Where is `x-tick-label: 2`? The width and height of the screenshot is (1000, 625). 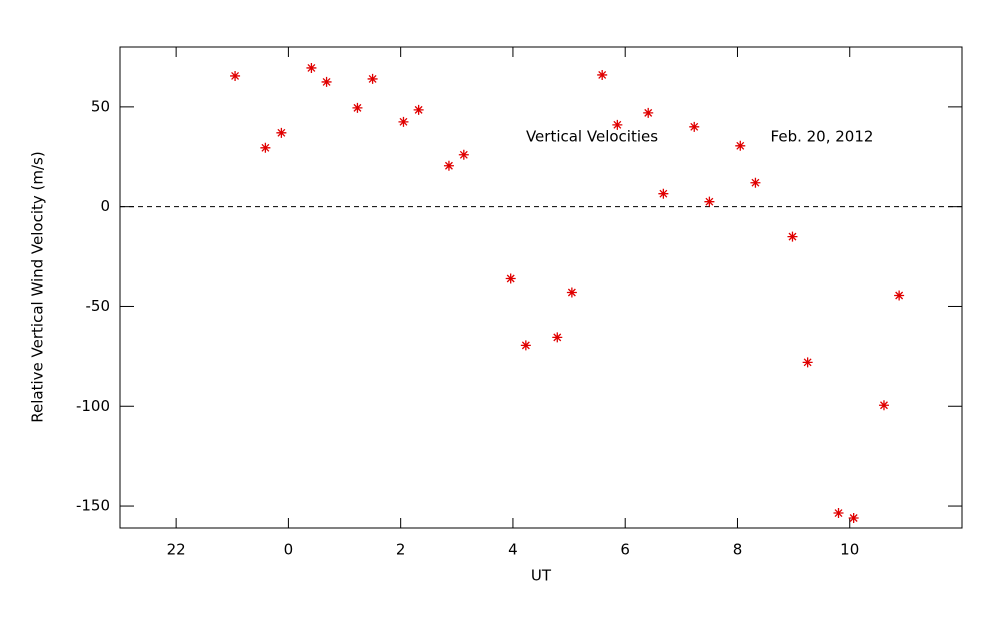 x-tick-label: 2 is located at coordinates (401, 550).